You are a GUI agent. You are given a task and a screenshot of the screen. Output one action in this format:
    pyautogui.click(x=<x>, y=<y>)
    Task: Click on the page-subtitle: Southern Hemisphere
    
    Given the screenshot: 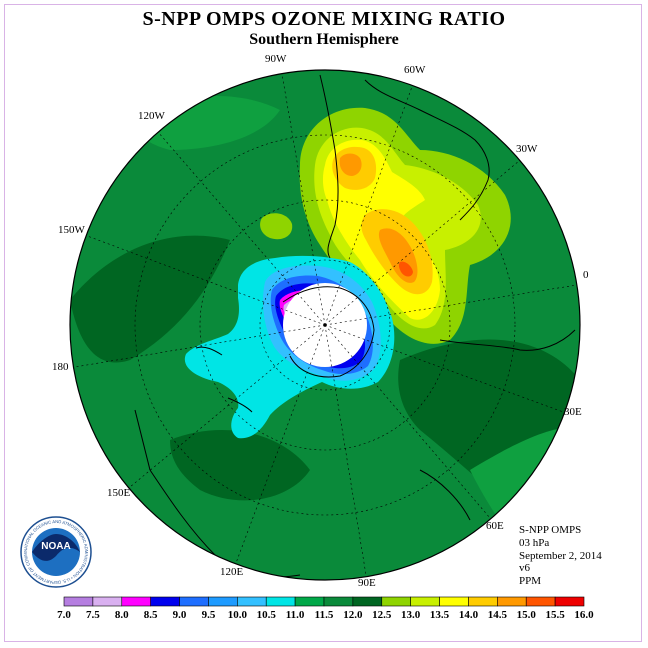 What is the action you would take?
    pyautogui.click(x=324, y=39)
    